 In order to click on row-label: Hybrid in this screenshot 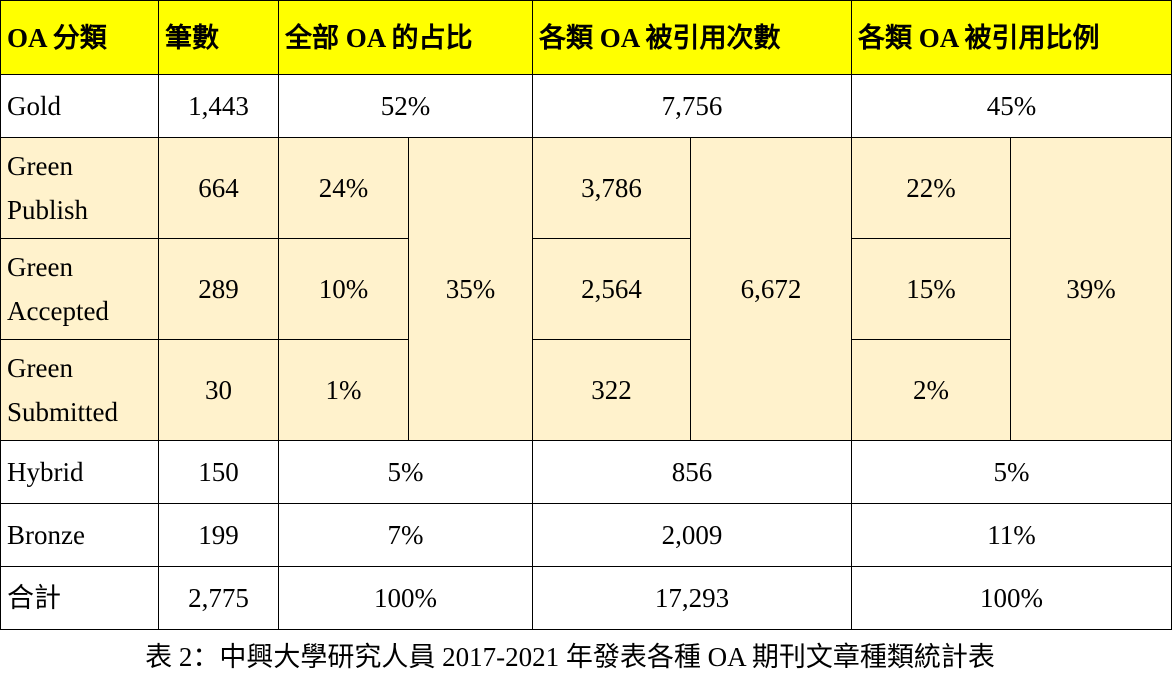, I will do `click(79, 472)`.